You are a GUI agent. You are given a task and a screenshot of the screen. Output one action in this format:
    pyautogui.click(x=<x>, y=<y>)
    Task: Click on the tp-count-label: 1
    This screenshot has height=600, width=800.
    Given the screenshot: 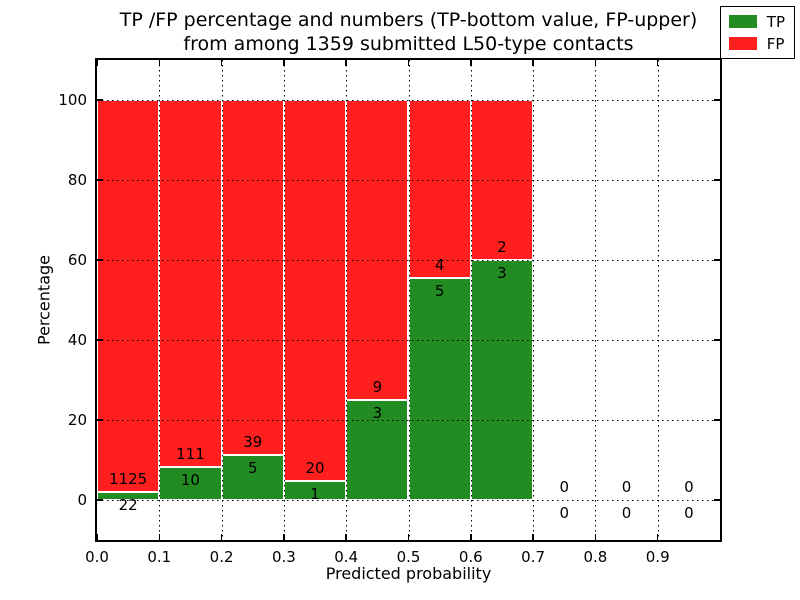 What is the action you would take?
    pyautogui.click(x=315, y=493)
    